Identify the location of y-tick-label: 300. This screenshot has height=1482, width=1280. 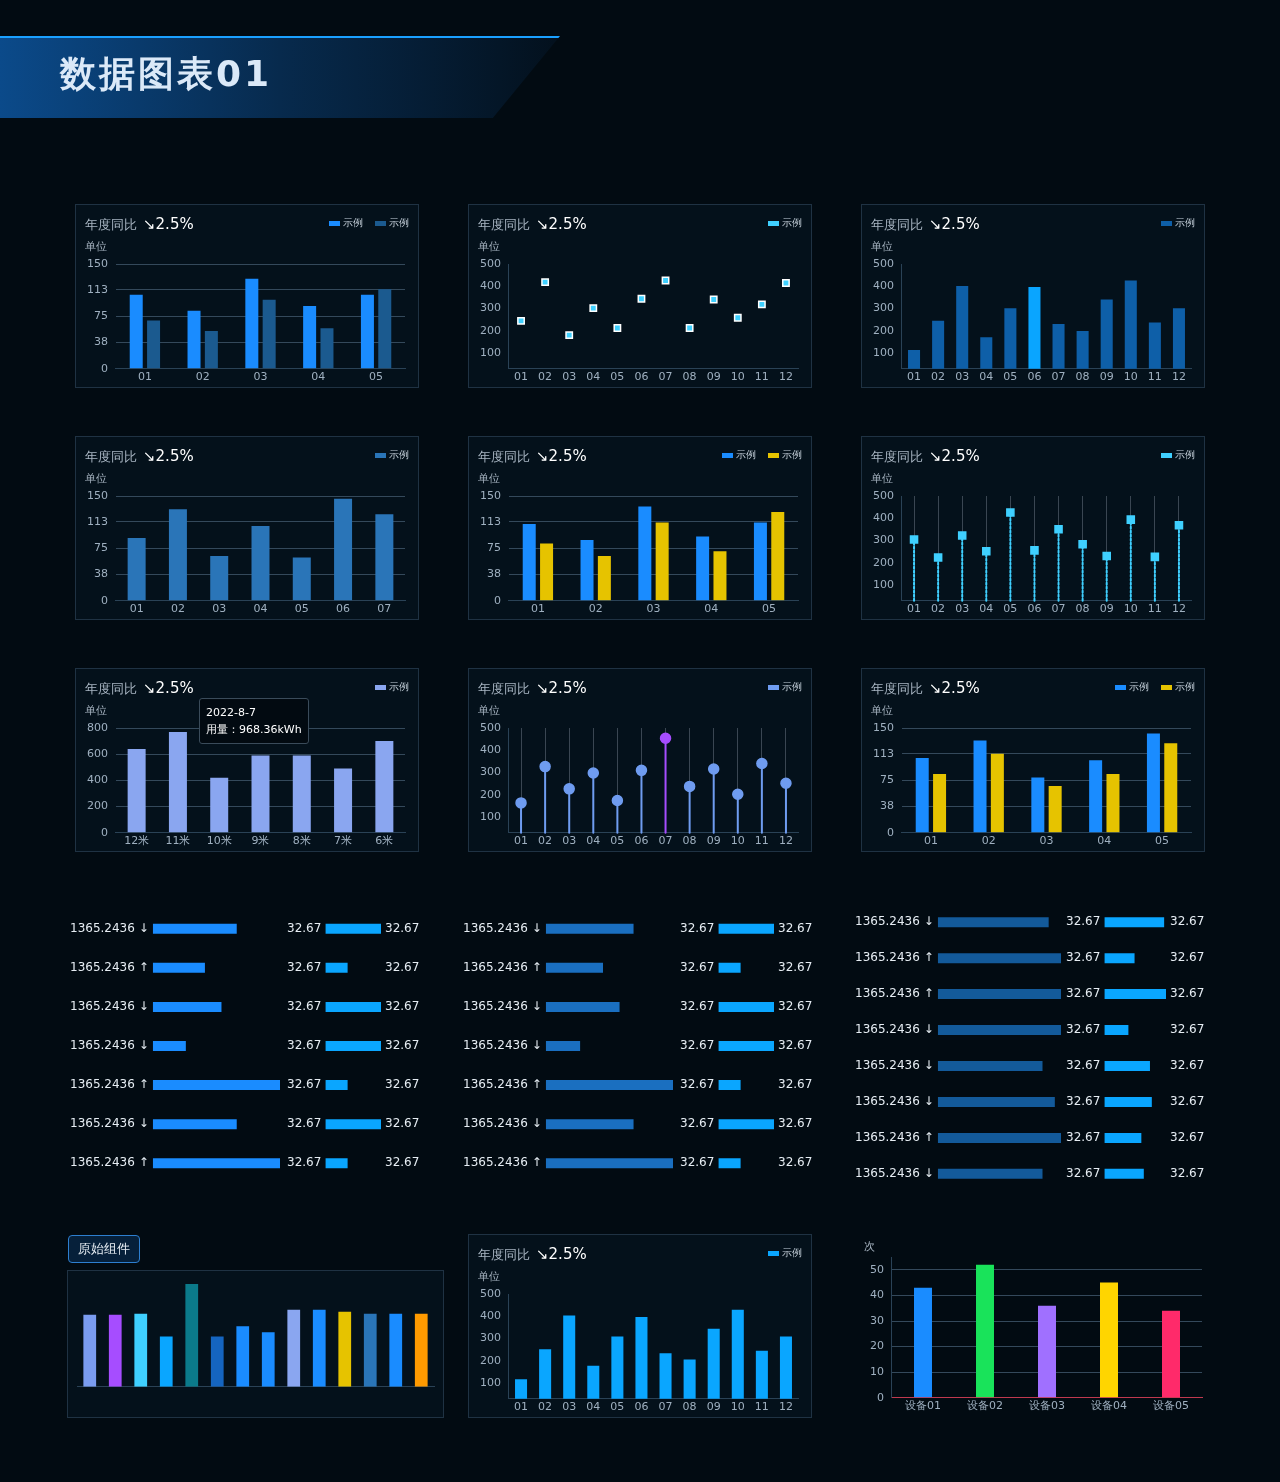
(883, 308).